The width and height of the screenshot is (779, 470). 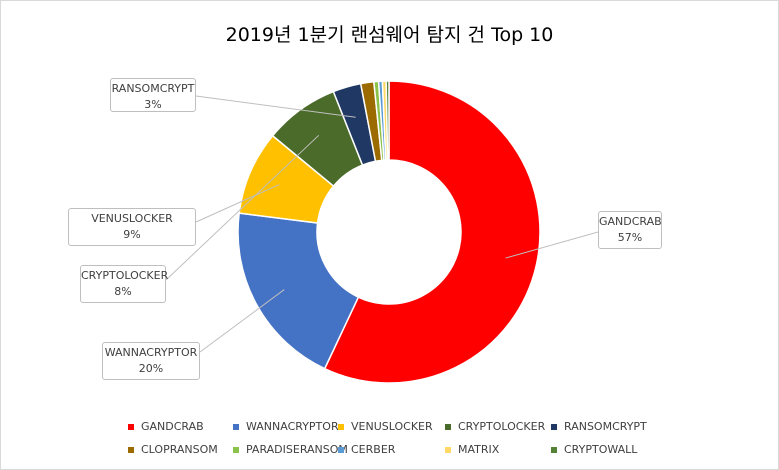 What do you see at coordinates (124, 284) in the screenshot?
I see `callout-cryptolocker: CRYPTOLOCKER 8%` at bounding box center [124, 284].